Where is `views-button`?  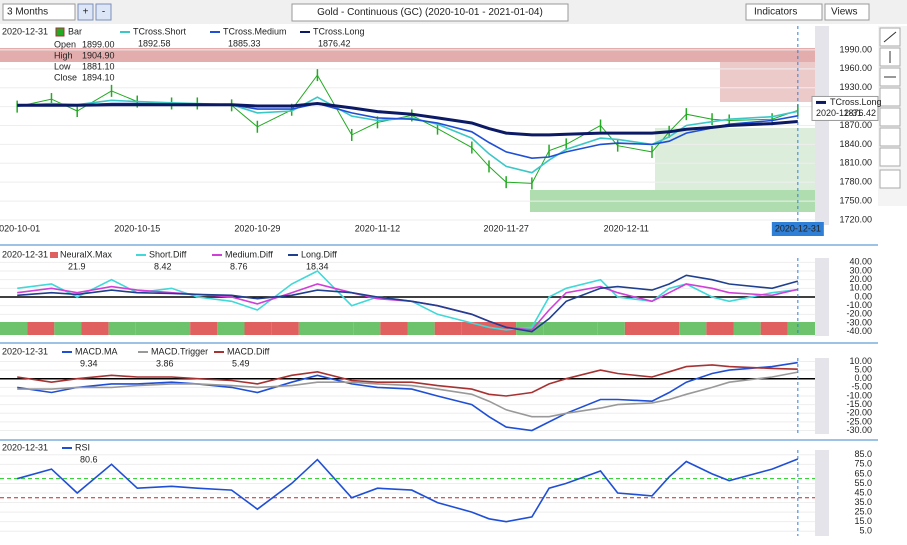
views-button is located at coordinates (847, 12).